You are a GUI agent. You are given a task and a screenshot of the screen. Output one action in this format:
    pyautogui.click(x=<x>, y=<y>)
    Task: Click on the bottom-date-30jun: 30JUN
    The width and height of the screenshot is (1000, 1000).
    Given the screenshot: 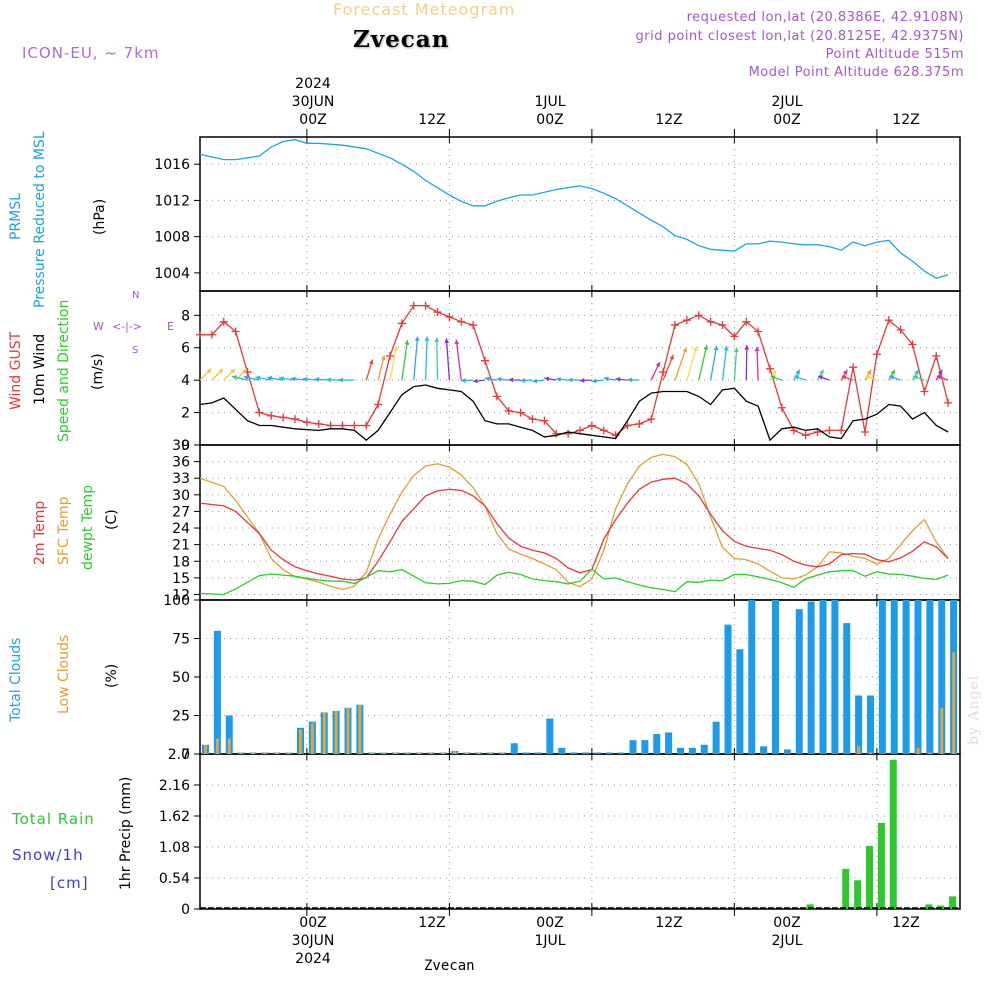 What is the action you would take?
    pyautogui.click(x=313, y=941)
    